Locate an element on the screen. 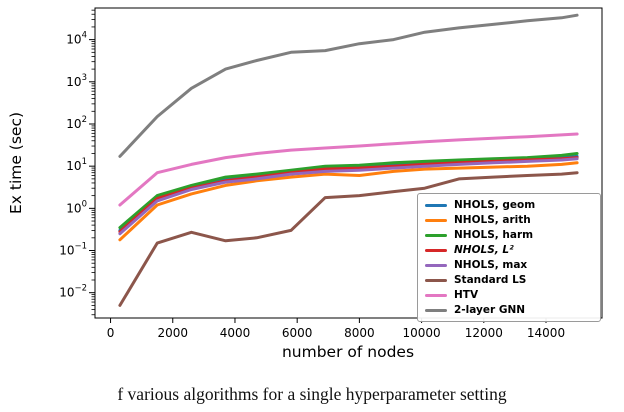  legend-item: NHOLS, harm is located at coordinates (509, 235).